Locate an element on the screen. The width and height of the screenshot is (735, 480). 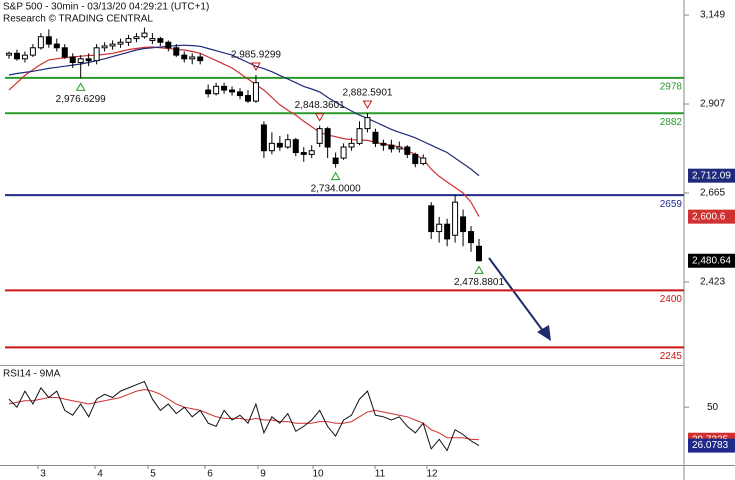
rsi-y-tick-label: 50 is located at coordinates (713, 407).